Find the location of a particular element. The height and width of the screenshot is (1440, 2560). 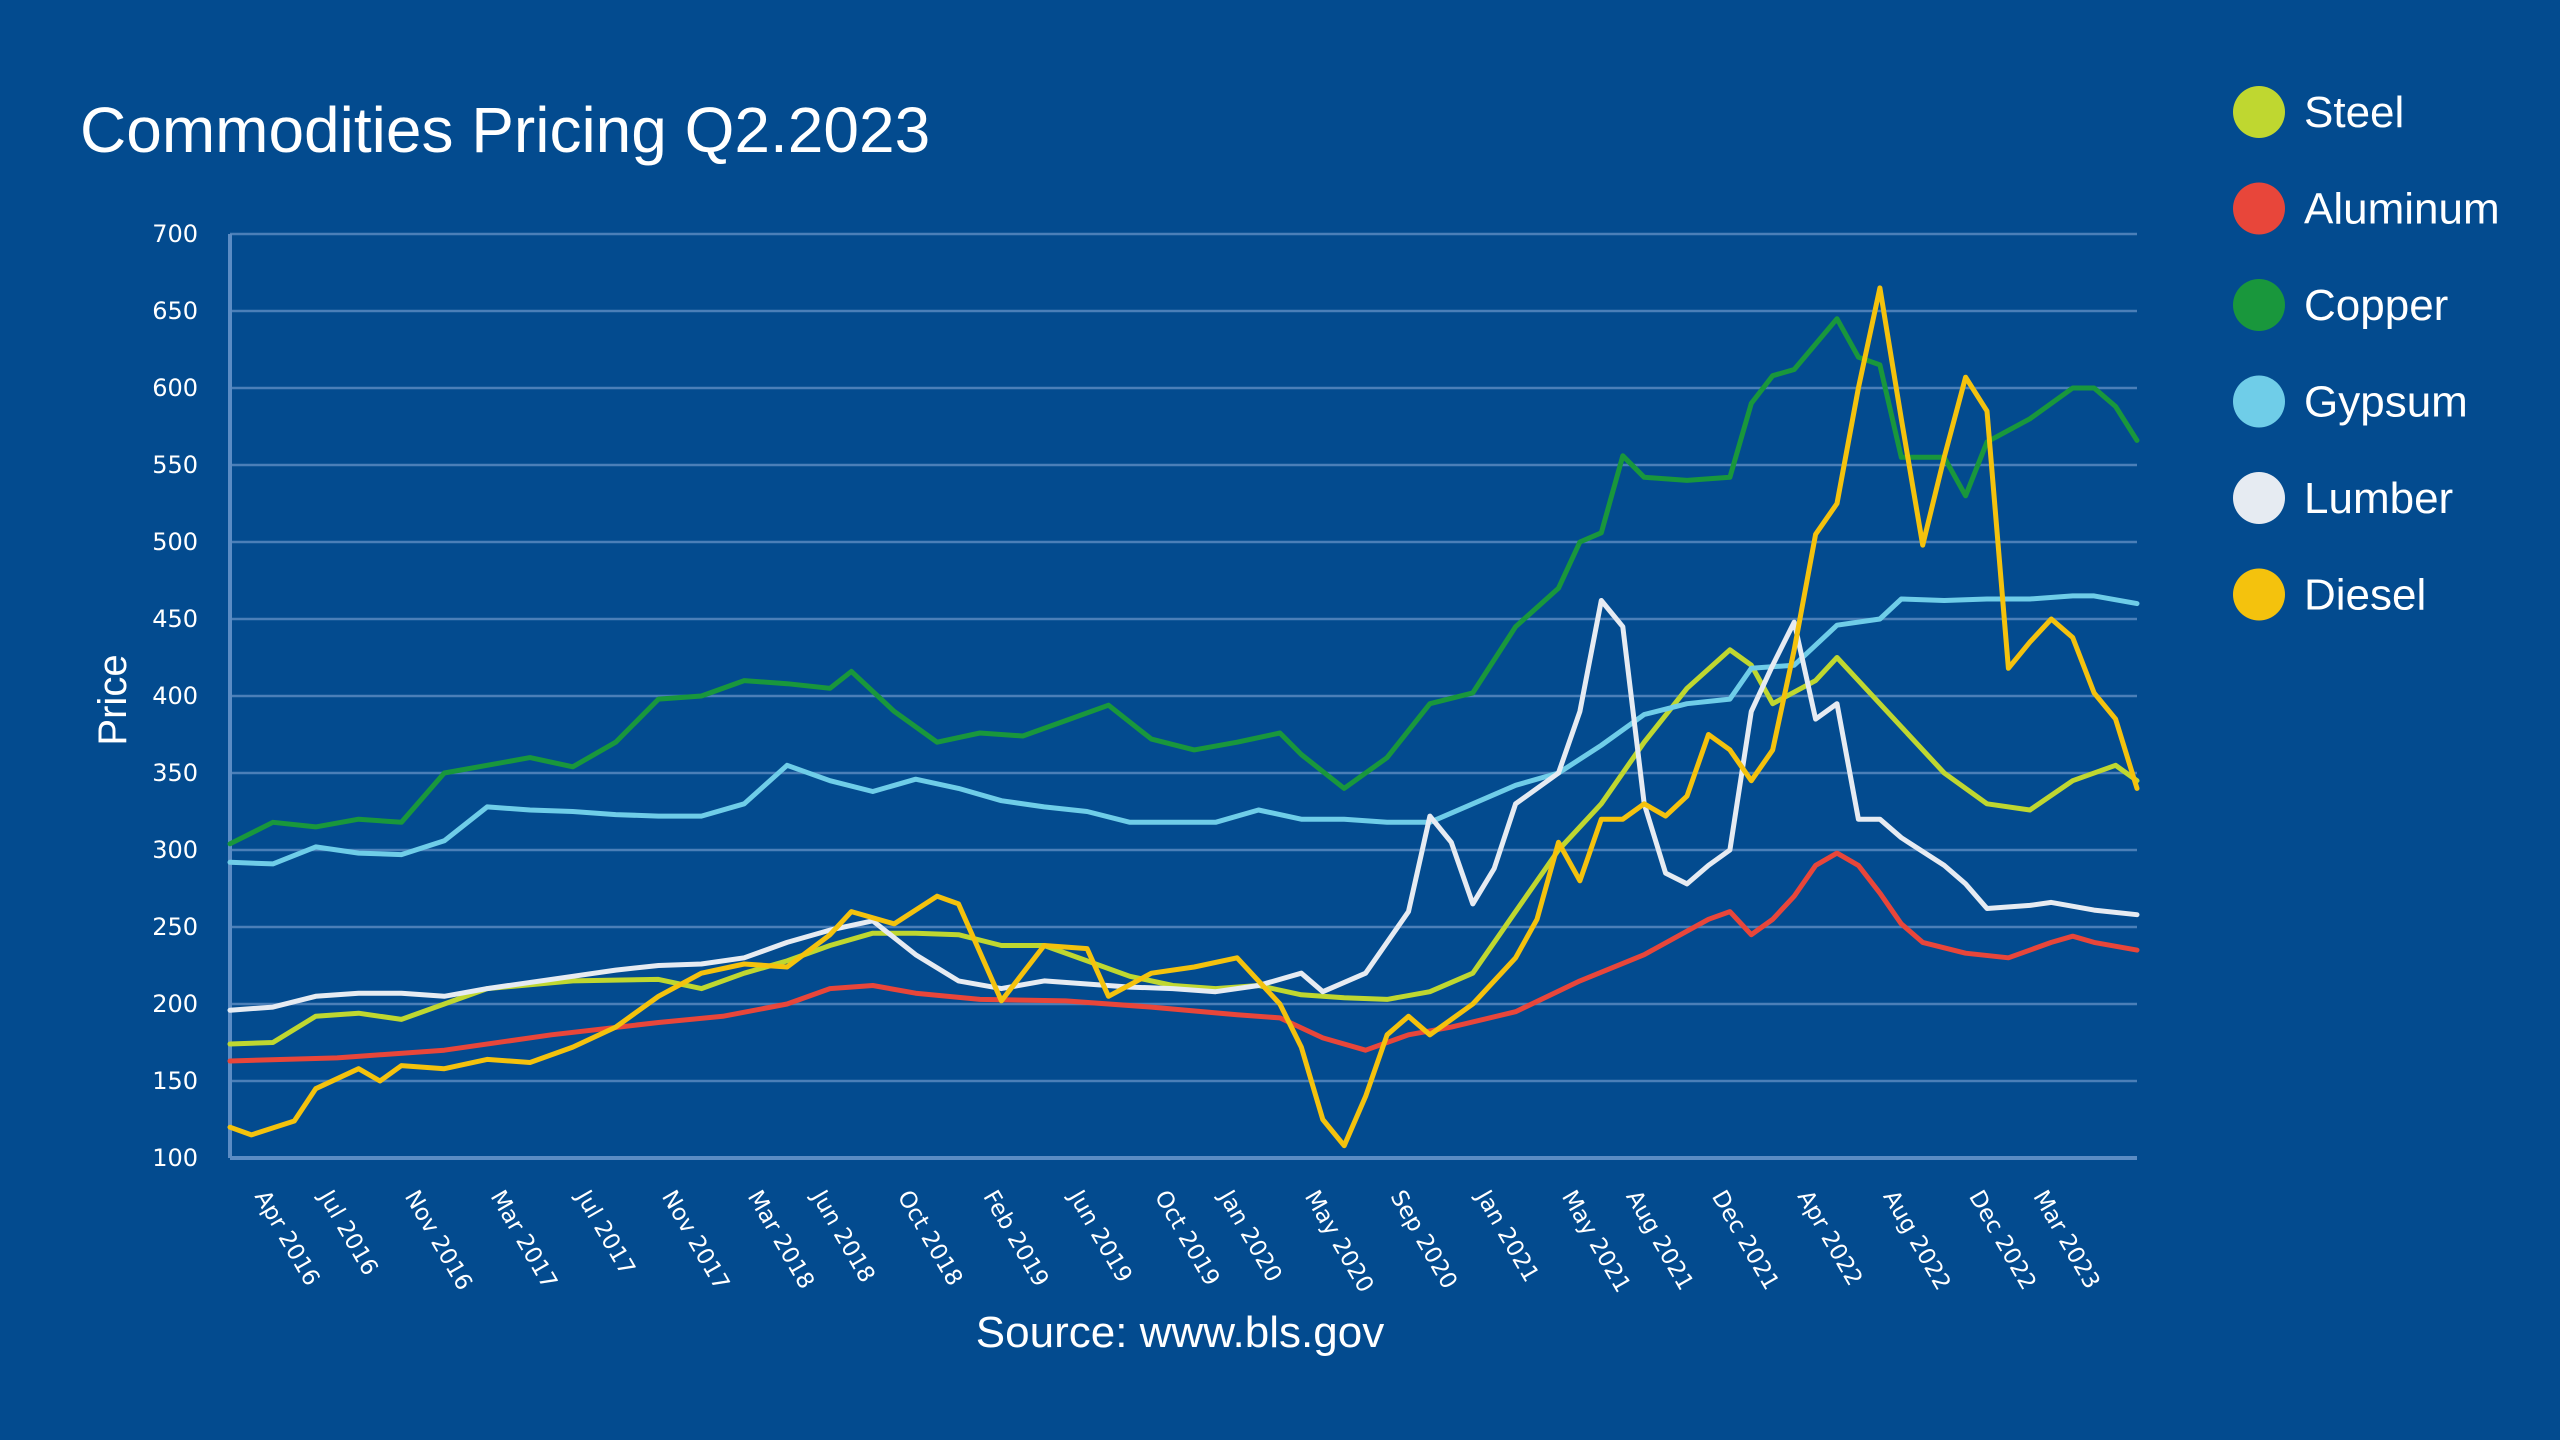

legend: Steel Aluminum Copper Gypsum Lumber Diesel is located at coordinates (2366, 353).